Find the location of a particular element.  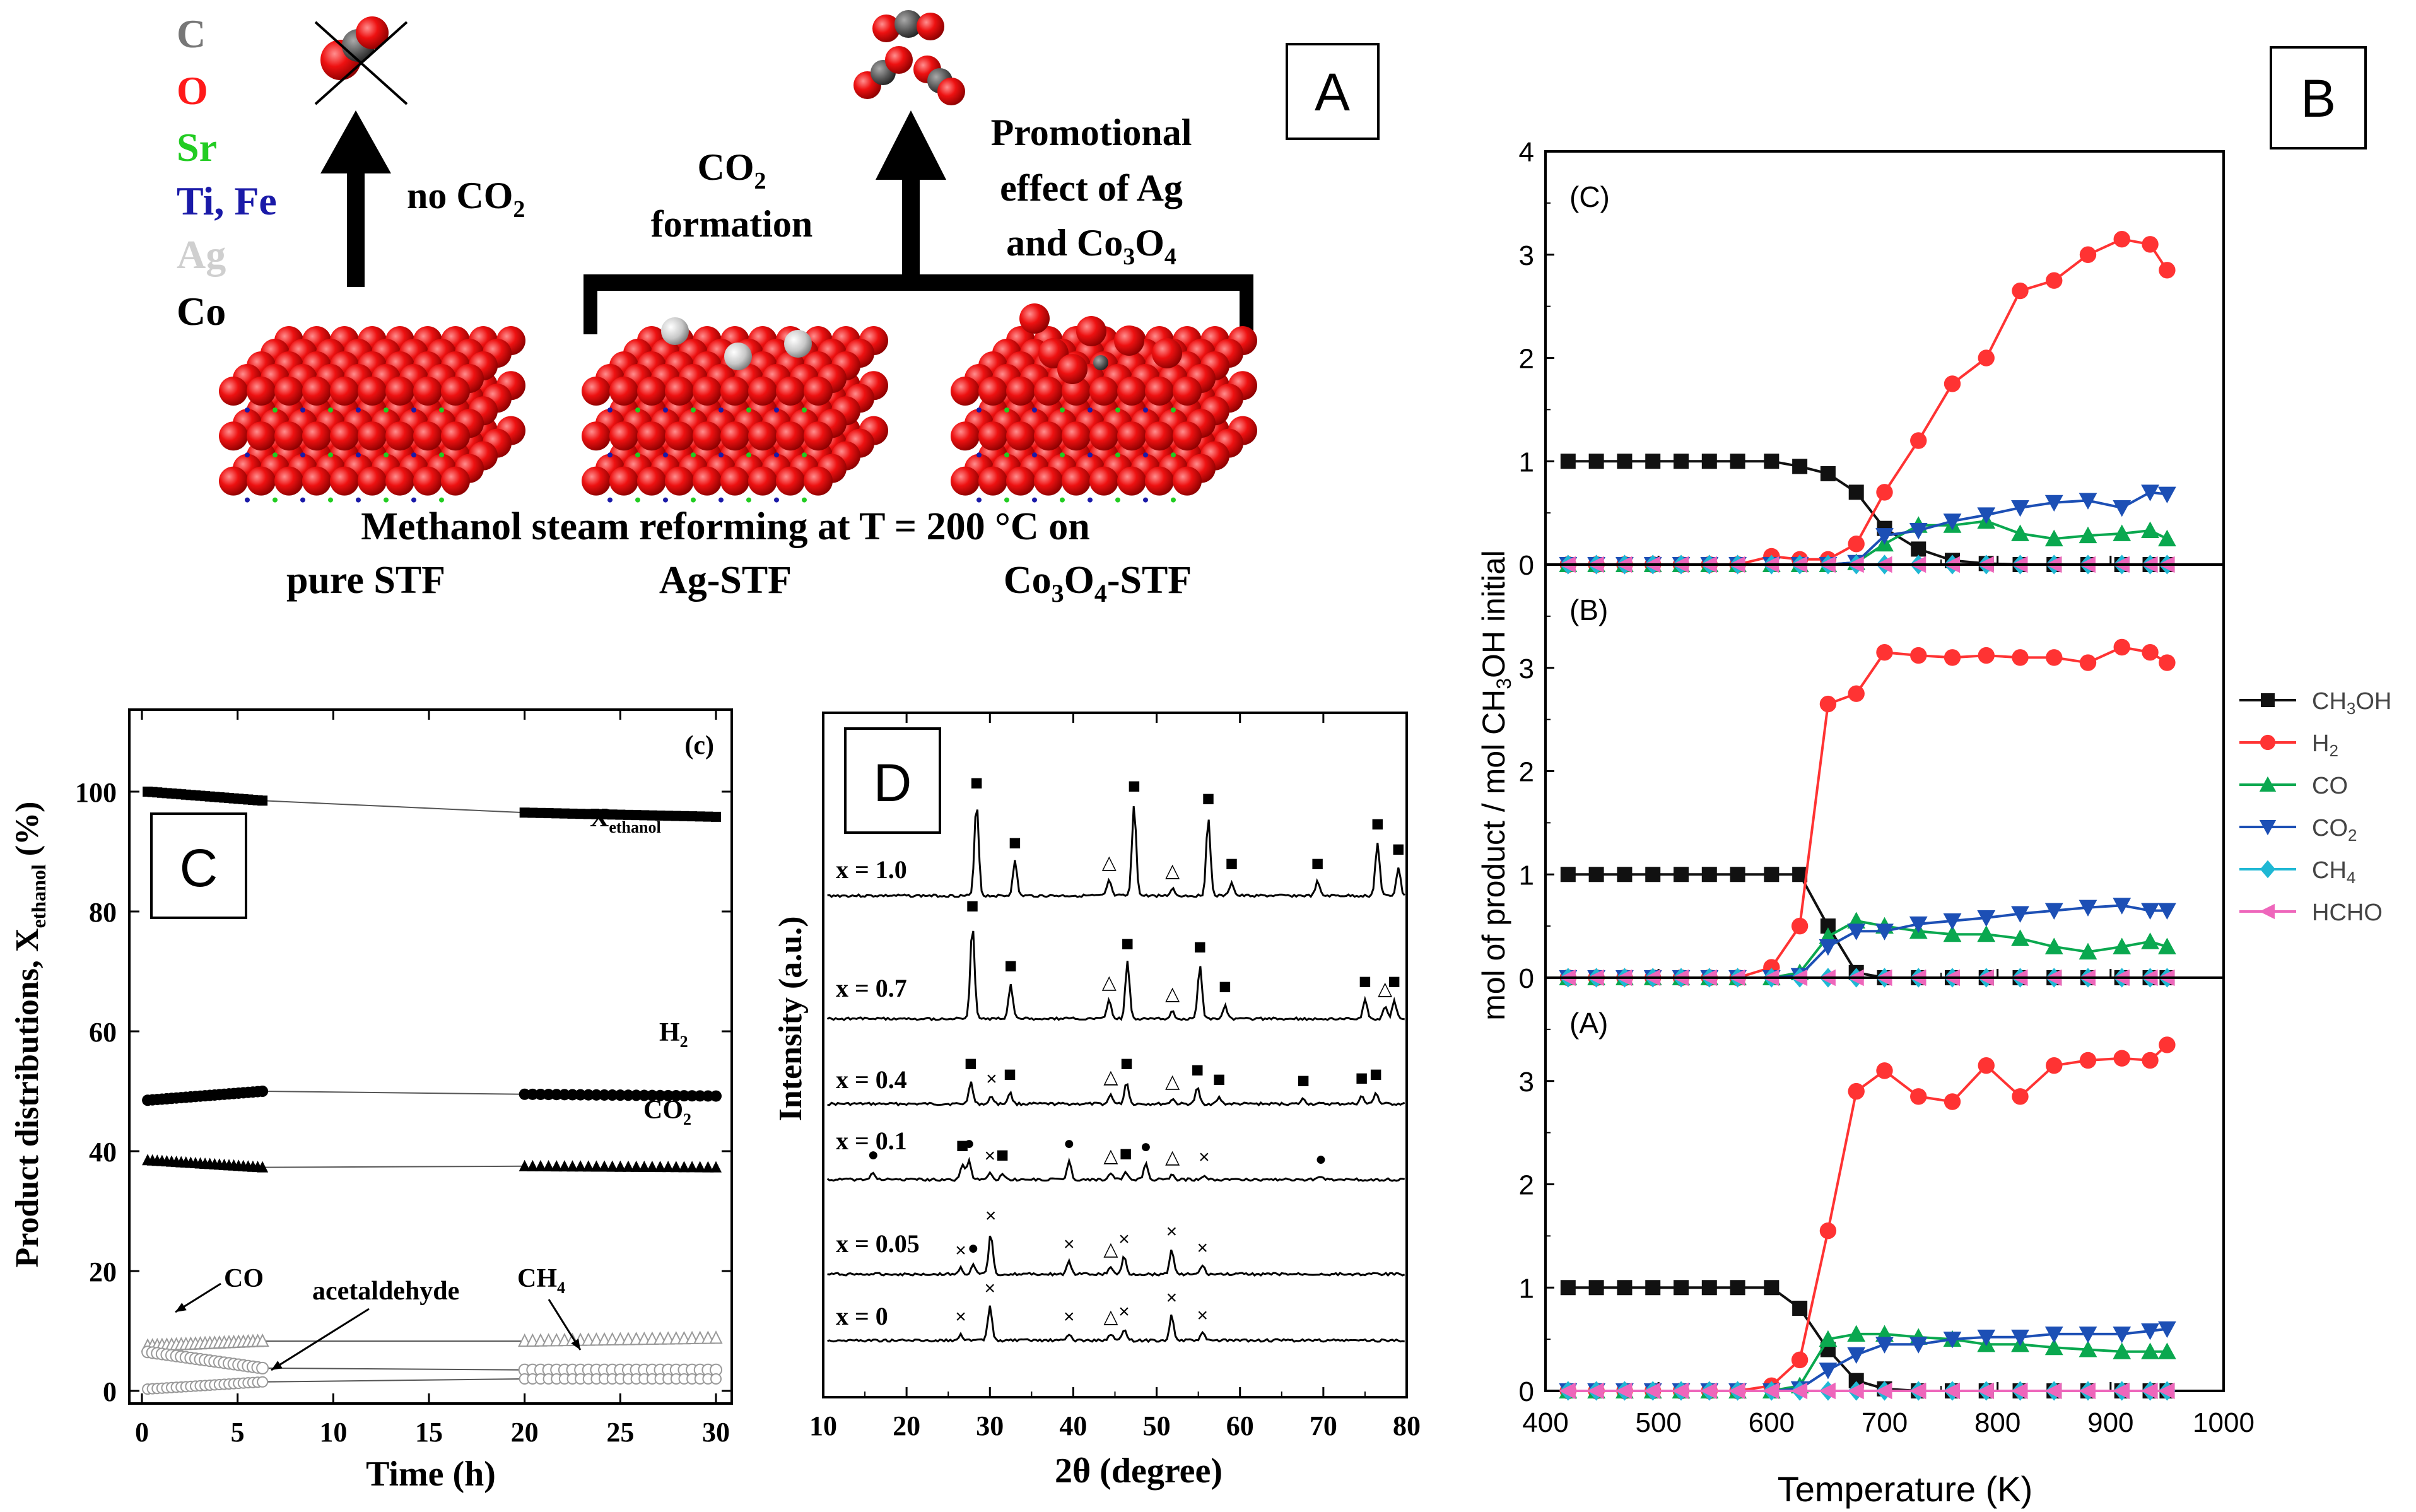

y-tick-label: 1 is located at coordinates (1526, 1288).